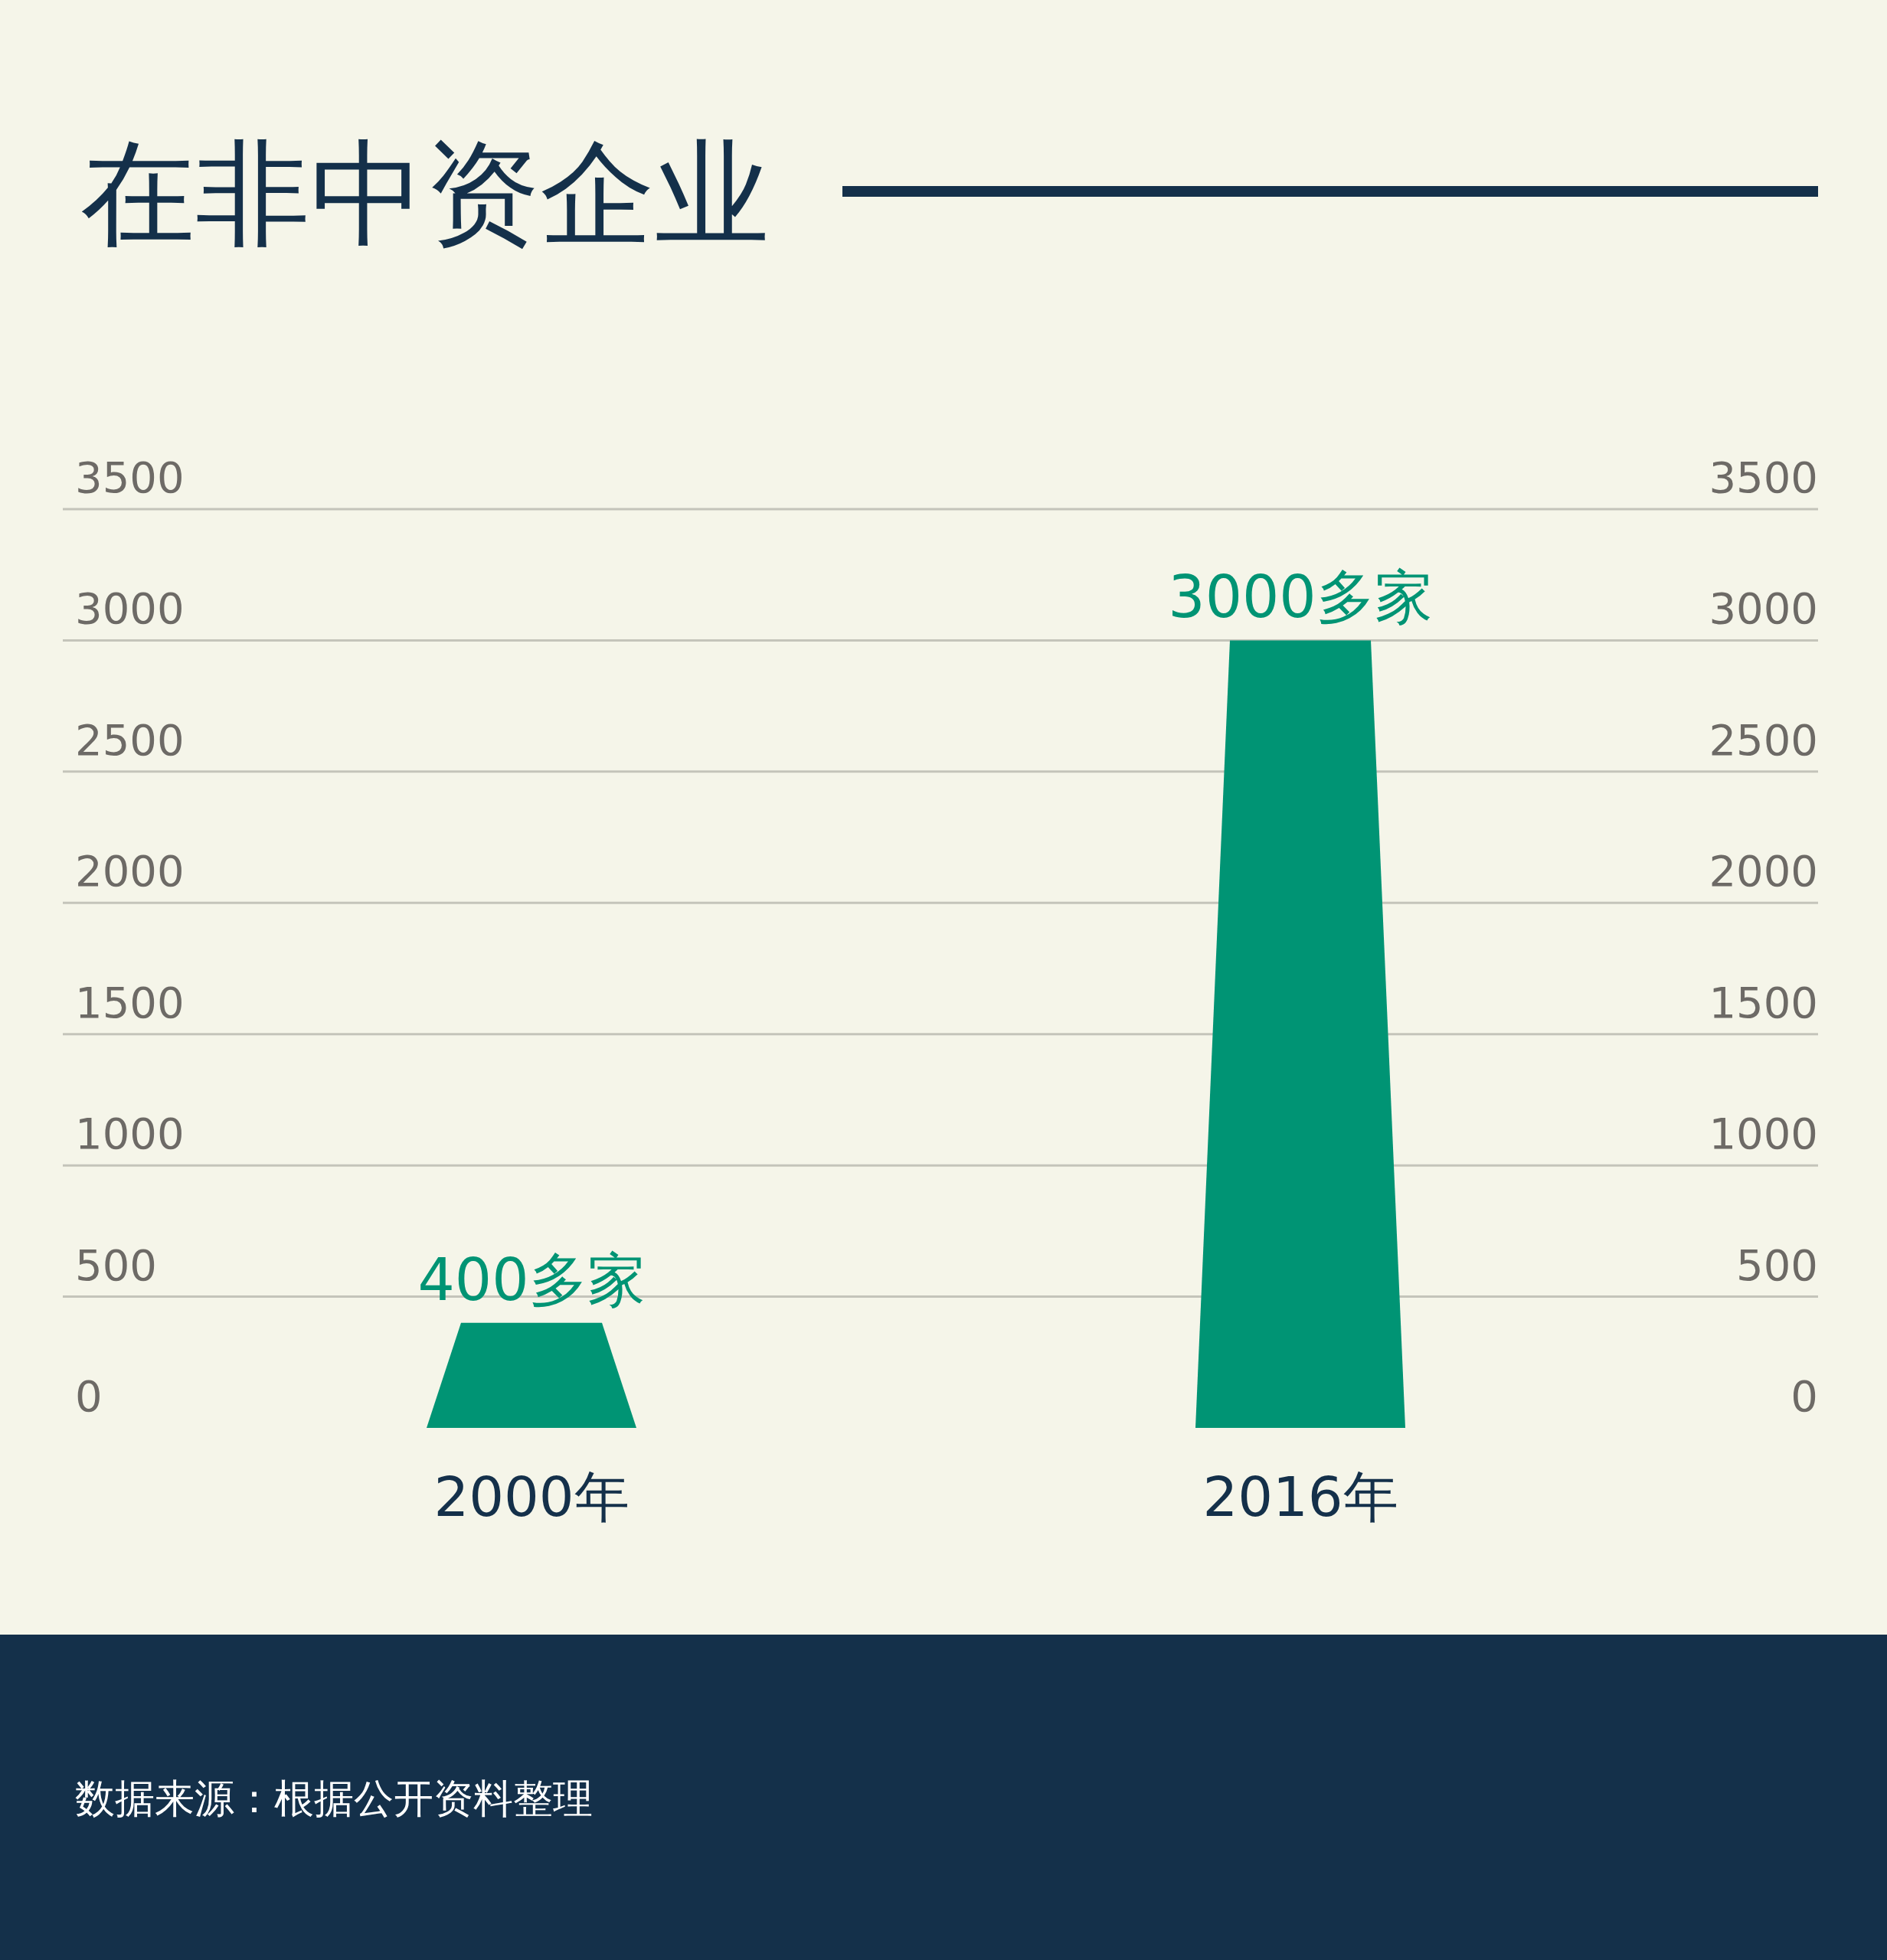  I want to click on xtick: 2000年, so click(532, 1497).